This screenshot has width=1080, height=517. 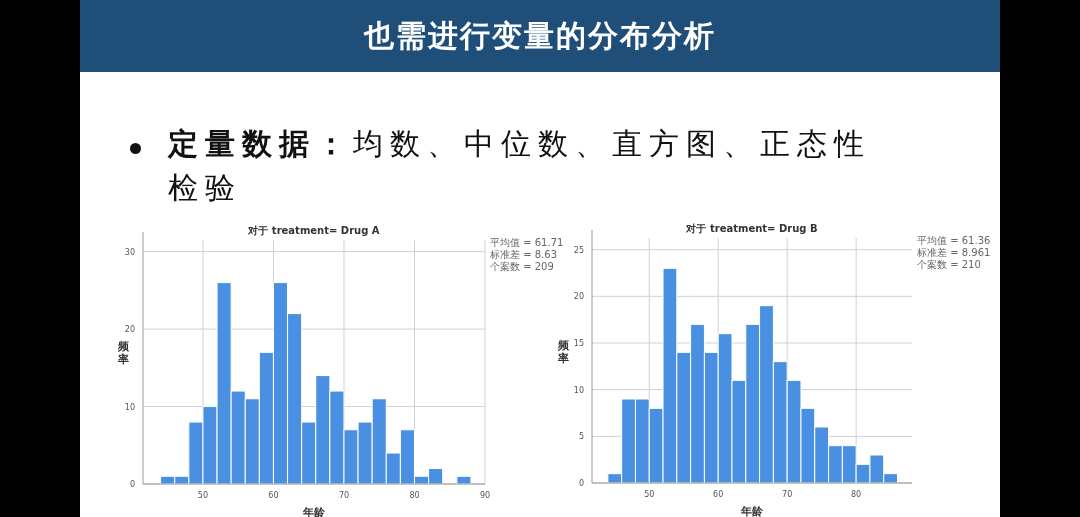 I want to click on y-tick-label: 5, so click(x=581, y=437).